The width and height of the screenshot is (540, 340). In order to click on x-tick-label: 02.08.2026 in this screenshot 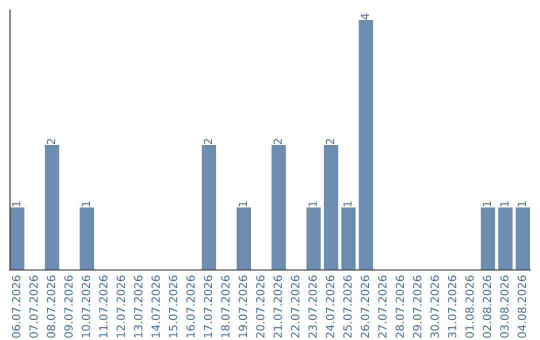, I will do `click(487, 307)`.